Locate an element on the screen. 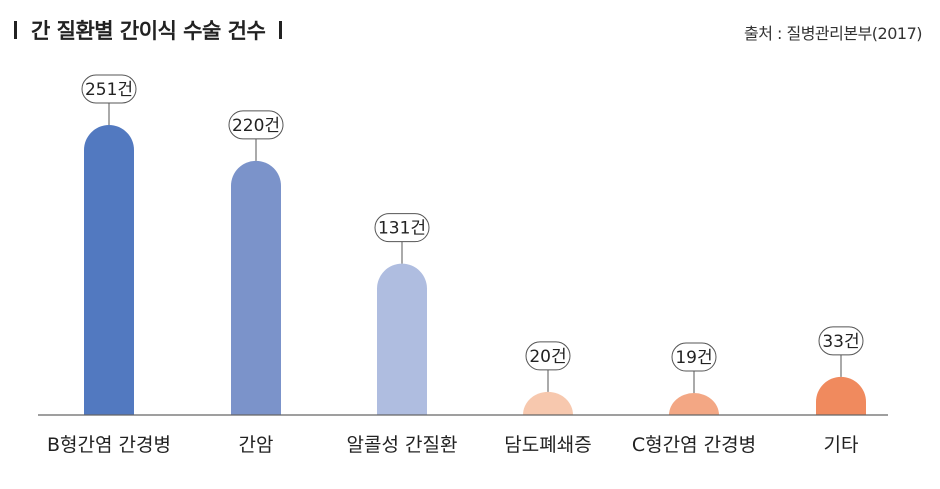  category-label-5: C형간염 간경병 is located at coordinates (694, 445).